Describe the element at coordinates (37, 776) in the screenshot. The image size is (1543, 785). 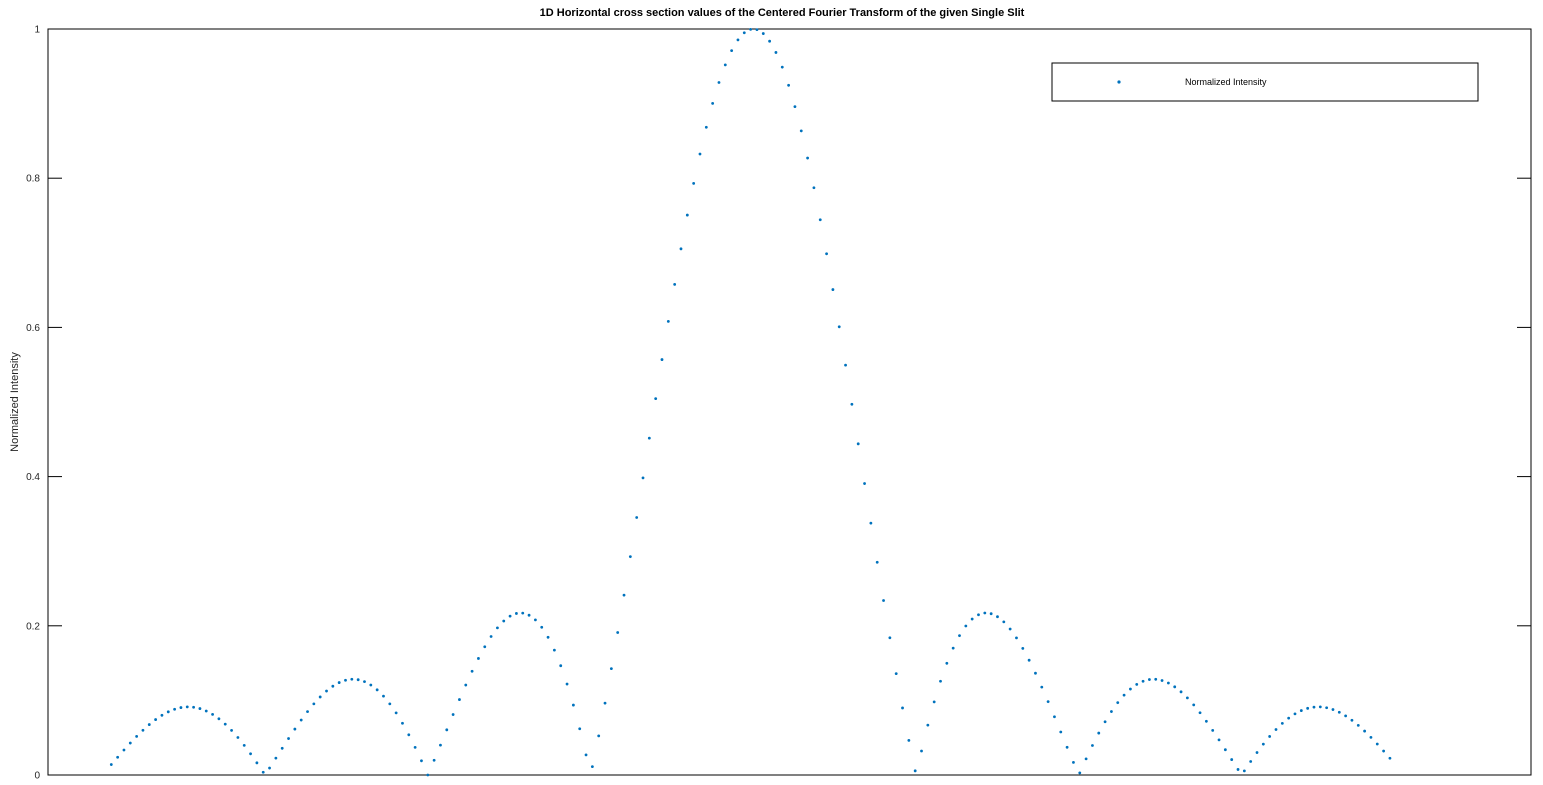
I see `y-tick-label: 0` at that location.